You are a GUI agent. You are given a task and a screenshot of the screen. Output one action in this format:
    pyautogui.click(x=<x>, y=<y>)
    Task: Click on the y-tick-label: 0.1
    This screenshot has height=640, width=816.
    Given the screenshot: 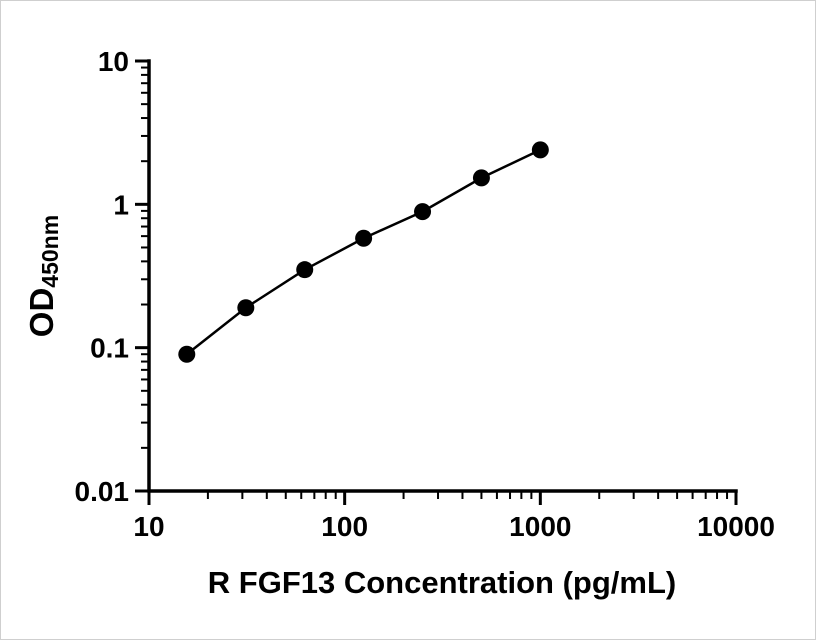 What is the action you would take?
    pyautogui.click(x=109, y=348)
    